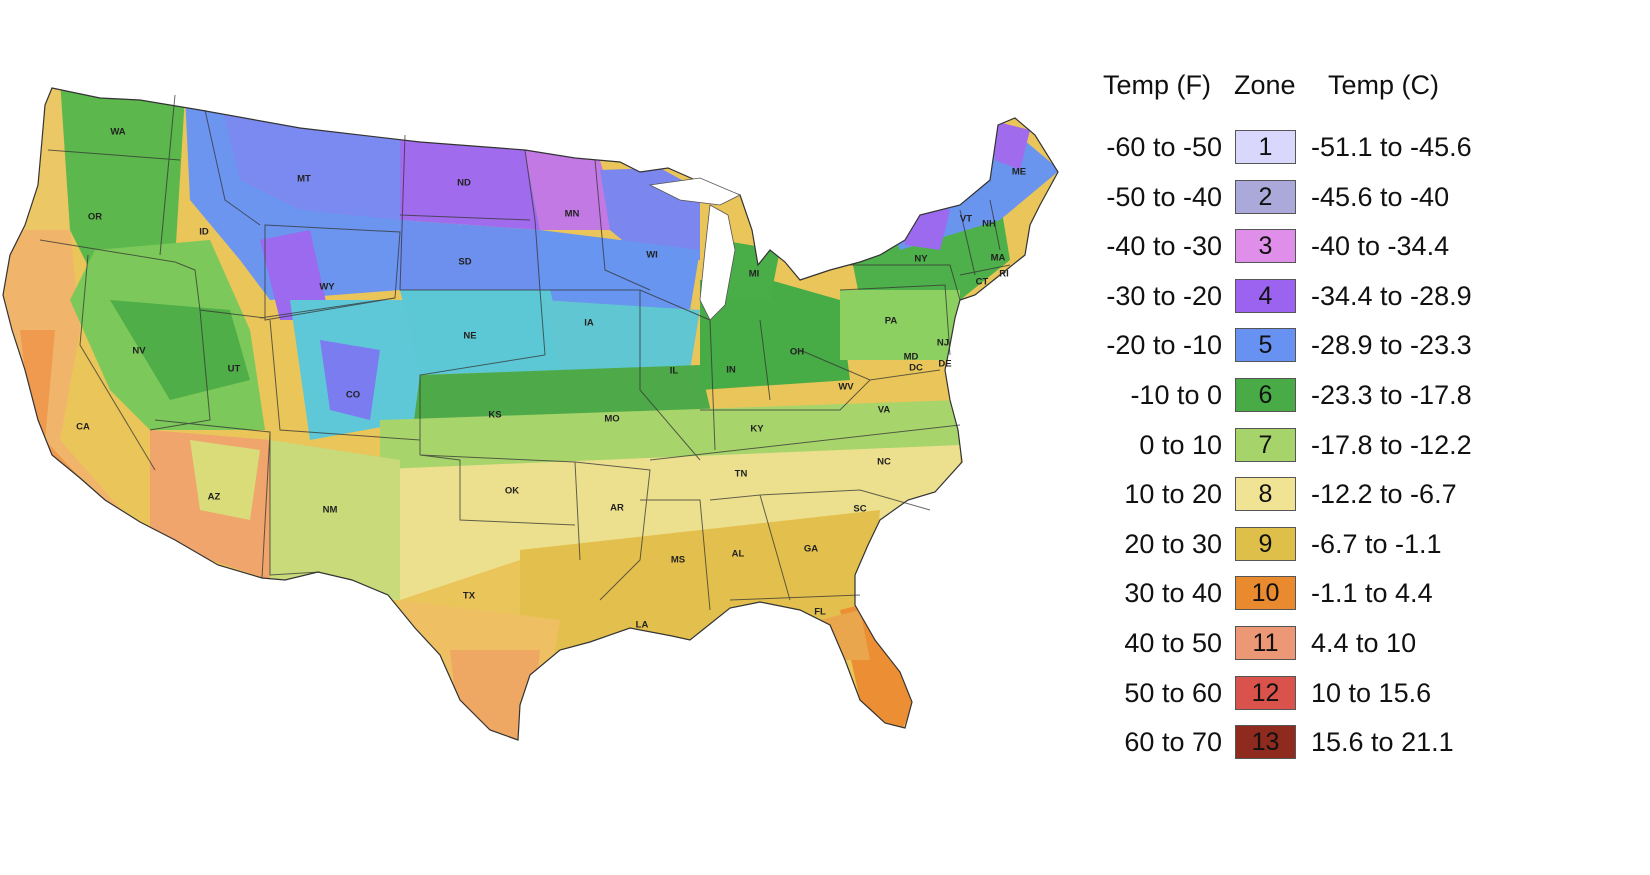 The image size is (1650, 875). I want to click on legend-temp-c: -12.2 to -6.7, so click(1384, 494).